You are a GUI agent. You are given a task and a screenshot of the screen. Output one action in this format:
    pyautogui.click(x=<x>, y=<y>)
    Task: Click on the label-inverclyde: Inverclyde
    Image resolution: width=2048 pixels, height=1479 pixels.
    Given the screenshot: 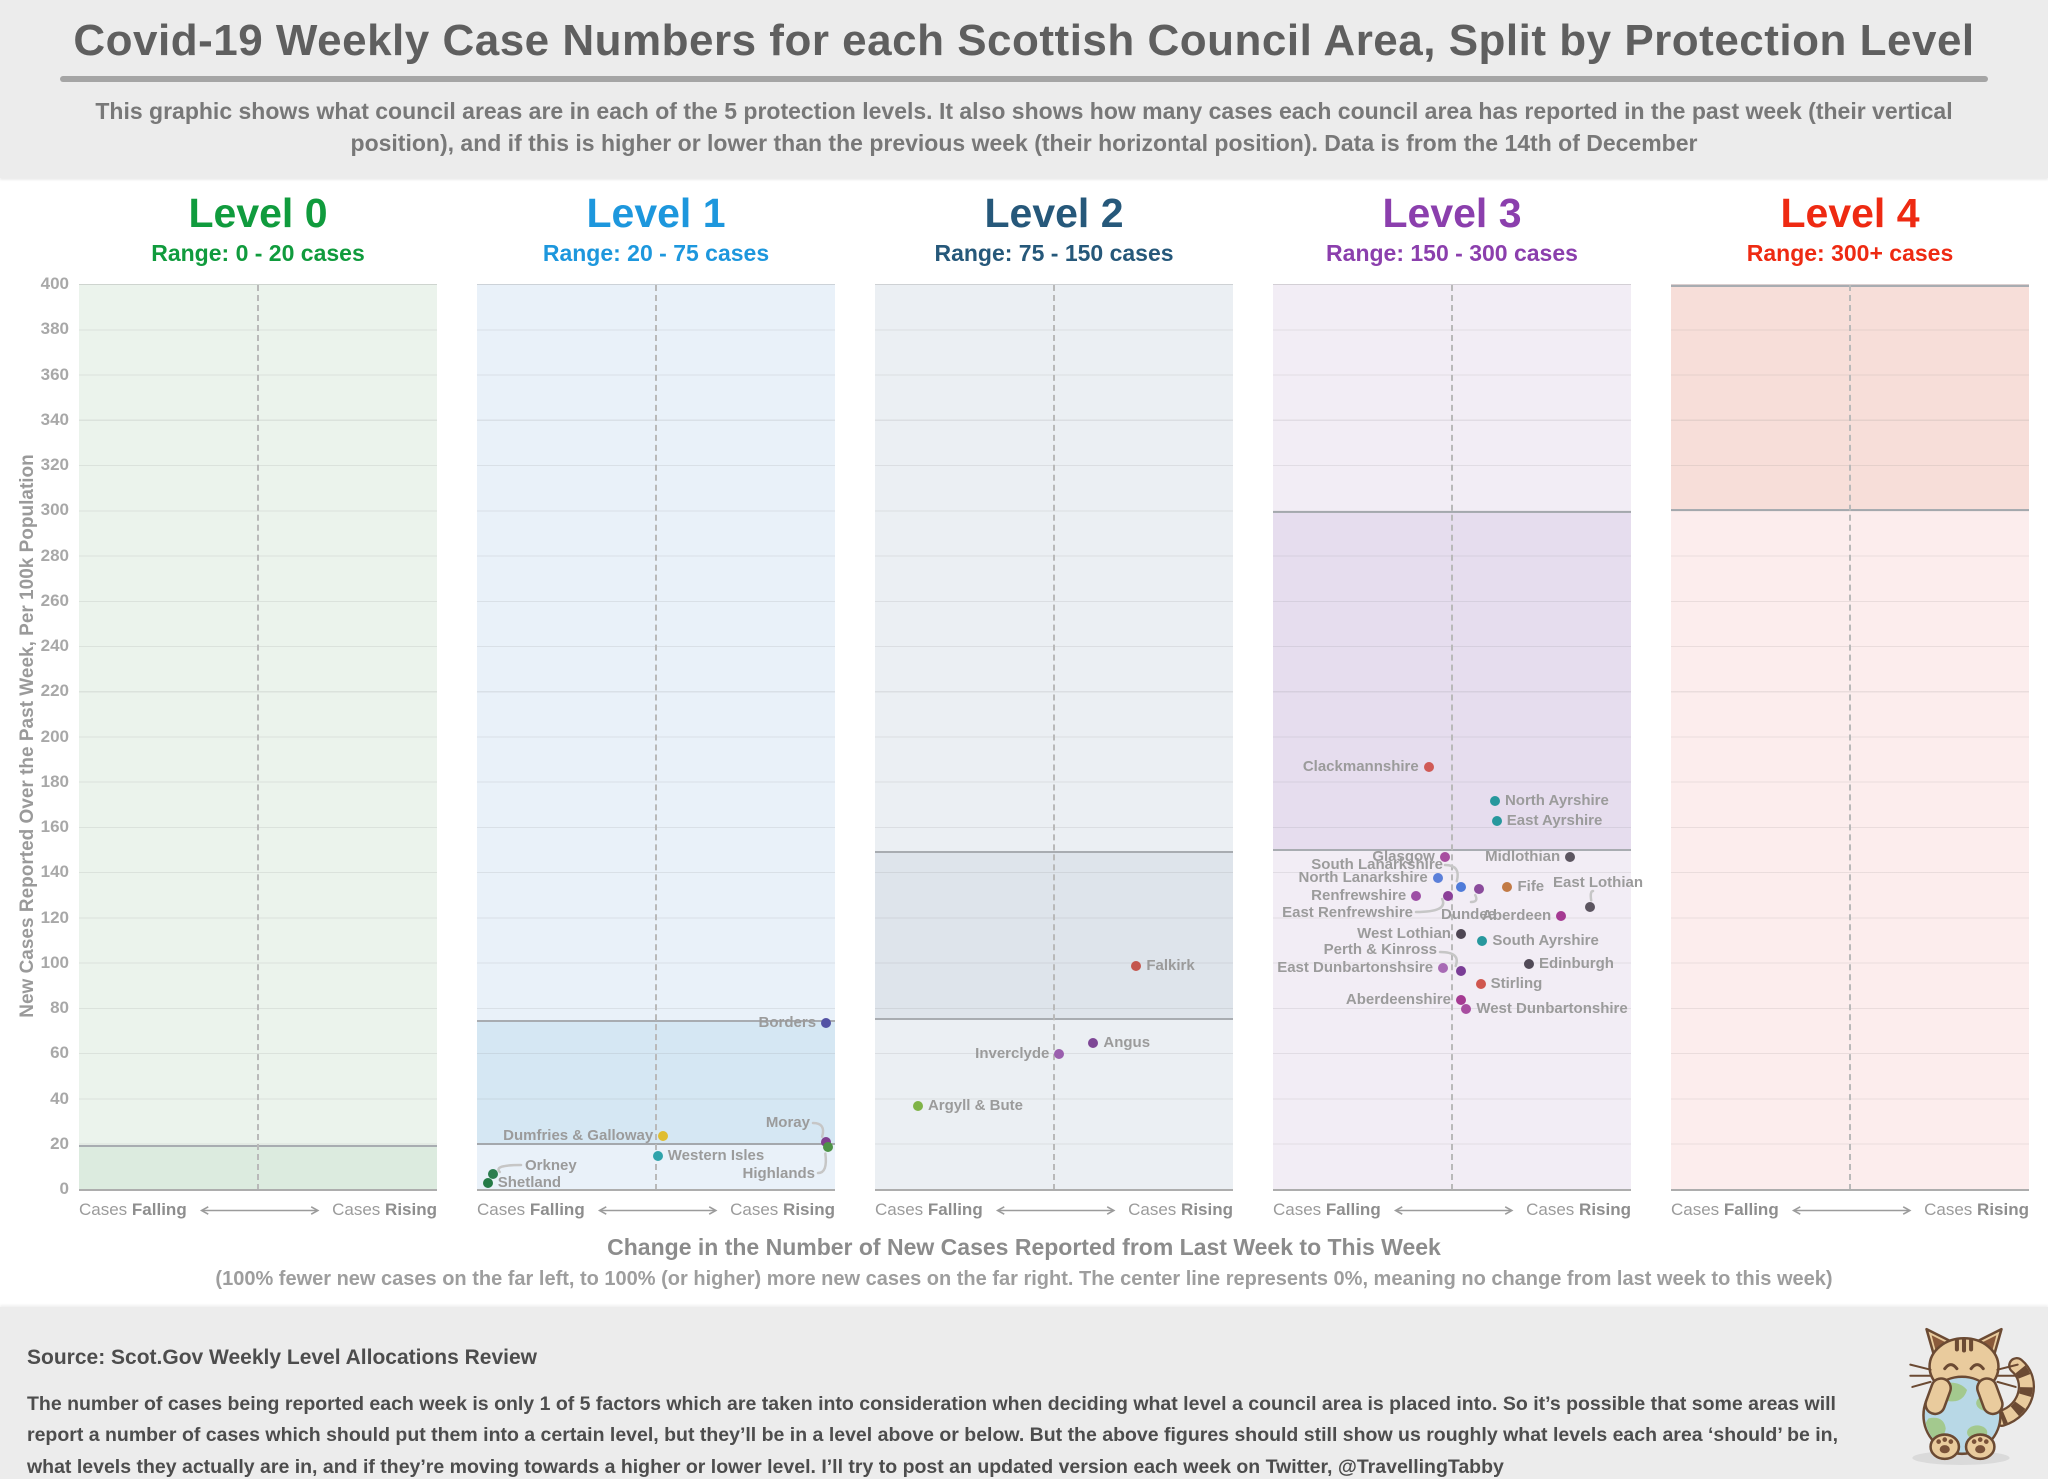 What is the action you would take?
    pyautogui.click(x=1012, y=1054)
    